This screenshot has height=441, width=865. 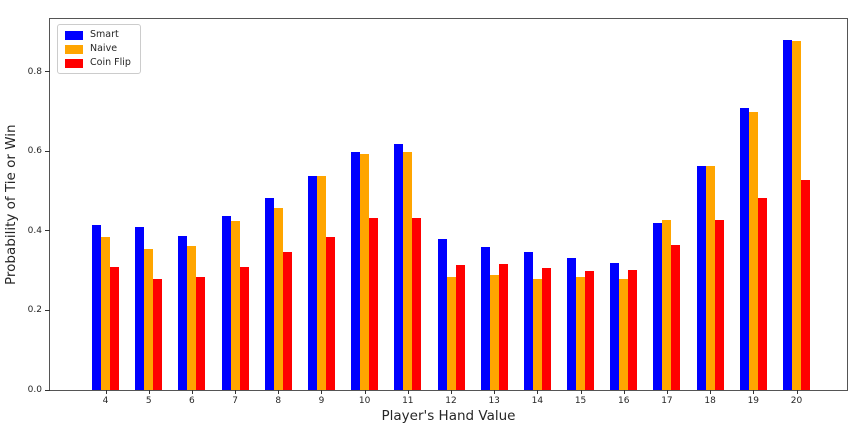 I want to click on x-tick-label: 16, so click(x=624, y=401).